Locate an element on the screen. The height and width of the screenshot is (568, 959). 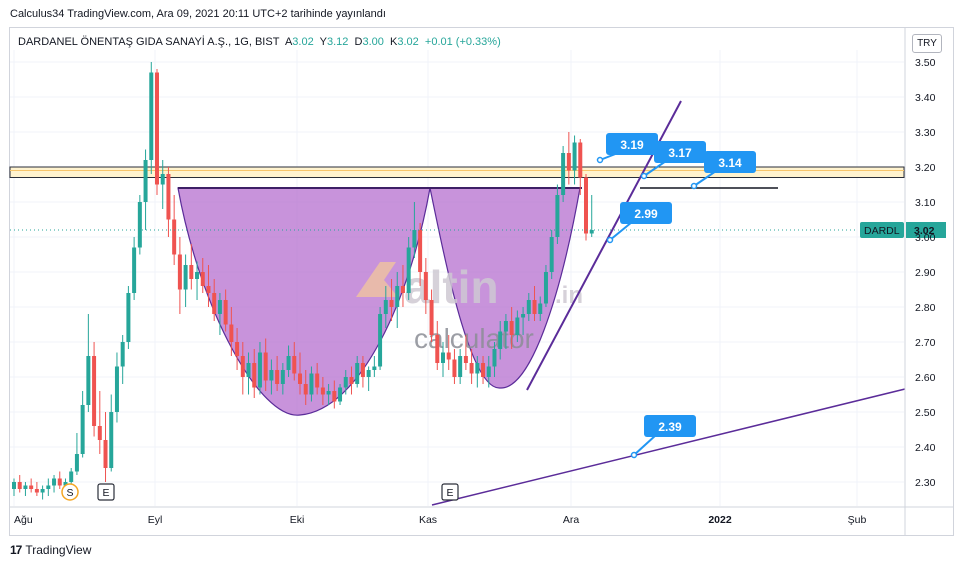
callout-label: 3.14 is located at coordinates (730, 163).